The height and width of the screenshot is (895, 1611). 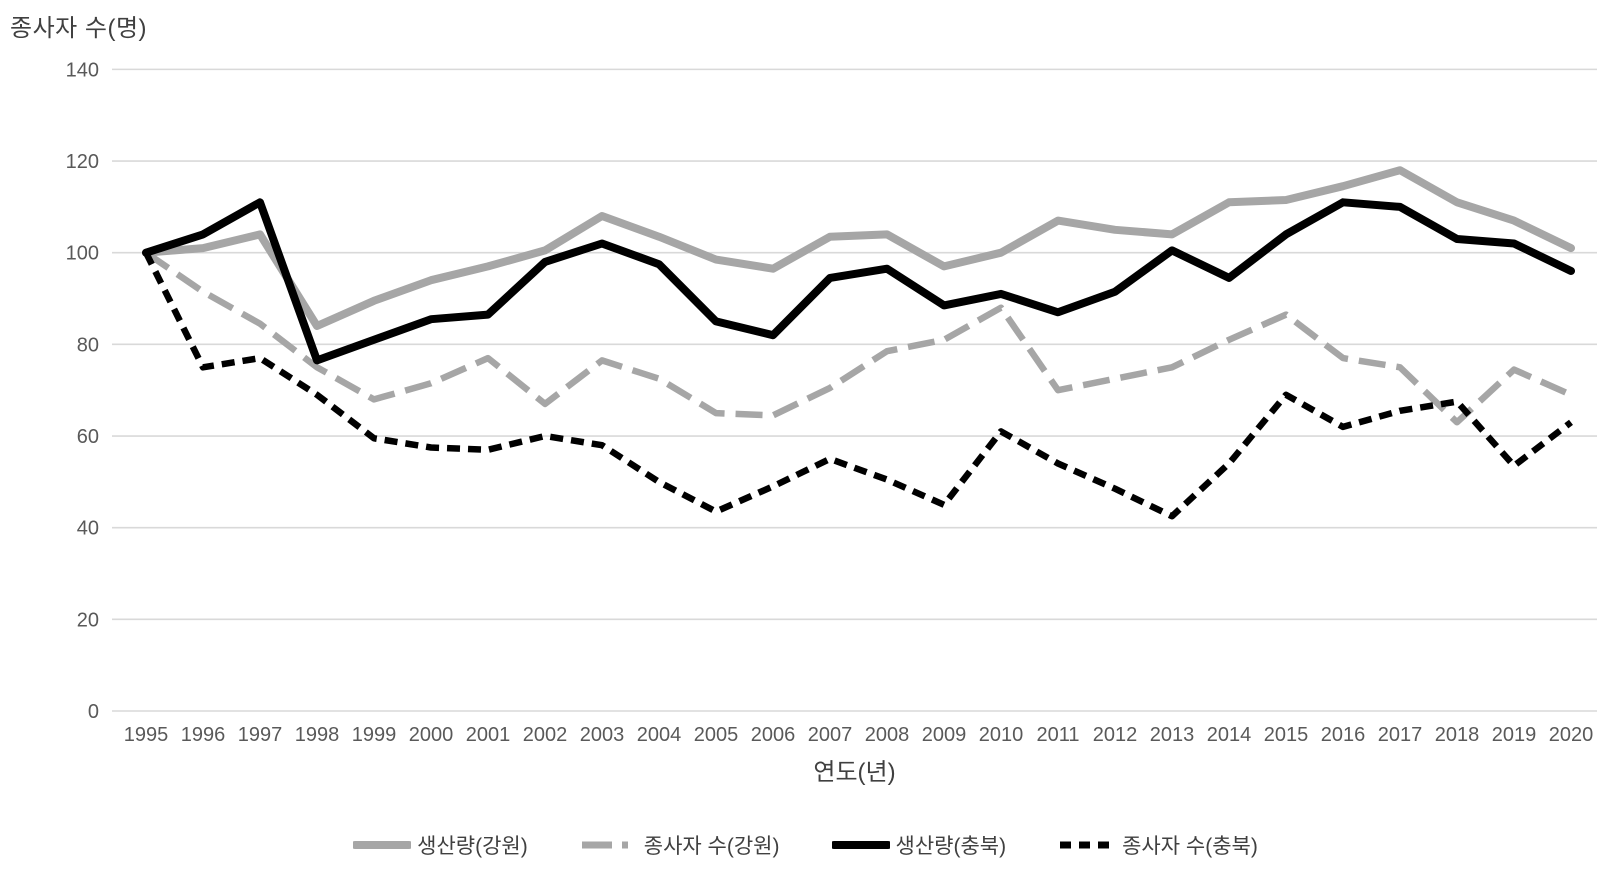 I want to click on legend-sample-dashed-gray-line, so click(x=608, y=845).